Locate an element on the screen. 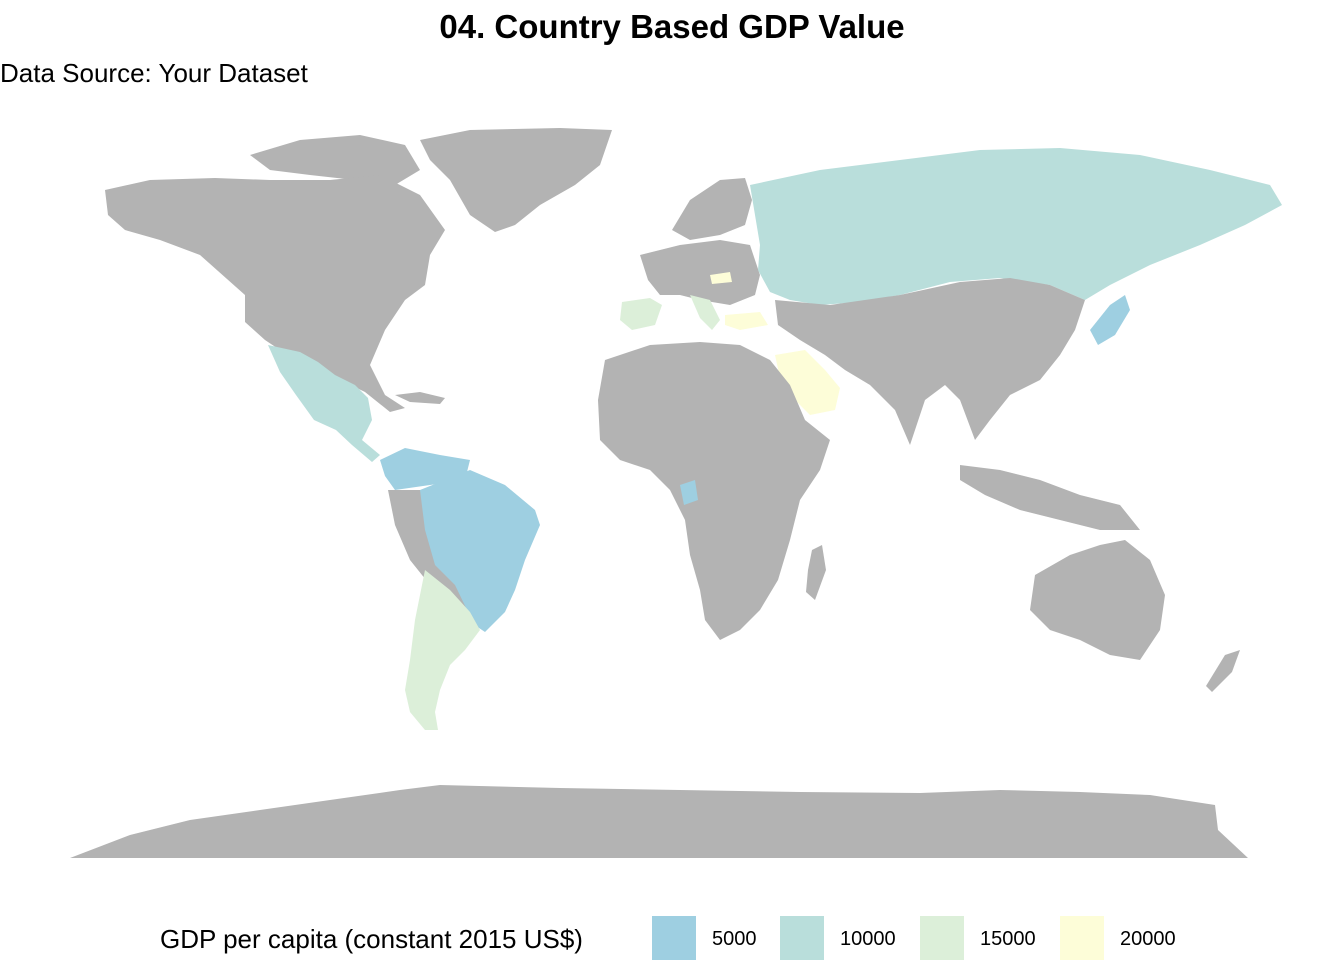 This screenshot has height=960, width=1344. region-central-europe is located at coordinates (721, 278).